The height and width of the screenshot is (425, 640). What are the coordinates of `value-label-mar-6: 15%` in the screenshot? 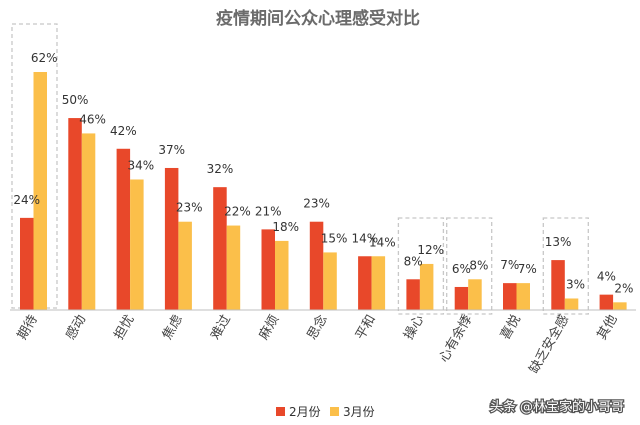 It's located at (334, 238).